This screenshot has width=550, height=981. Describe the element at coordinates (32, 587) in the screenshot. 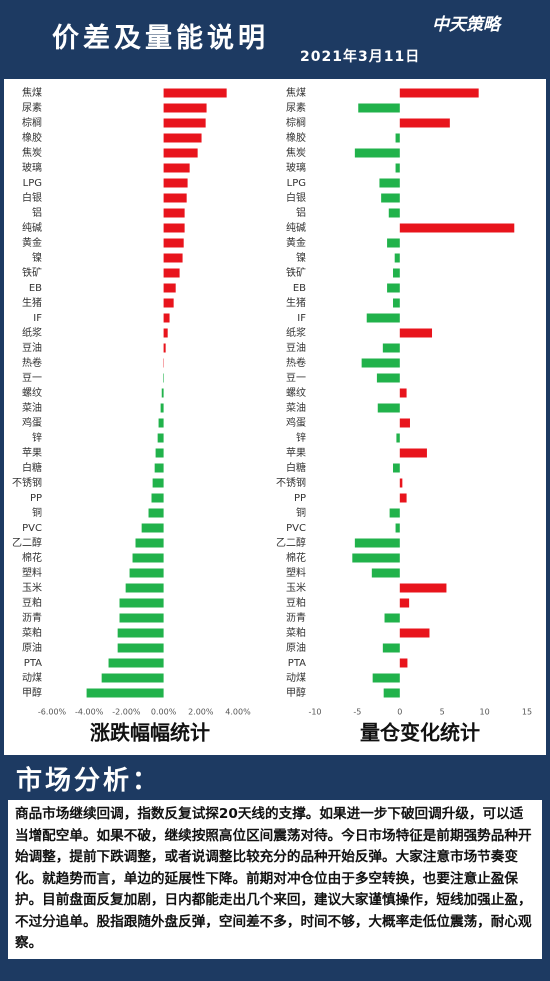

I see `category-label: 玉米` at that location.